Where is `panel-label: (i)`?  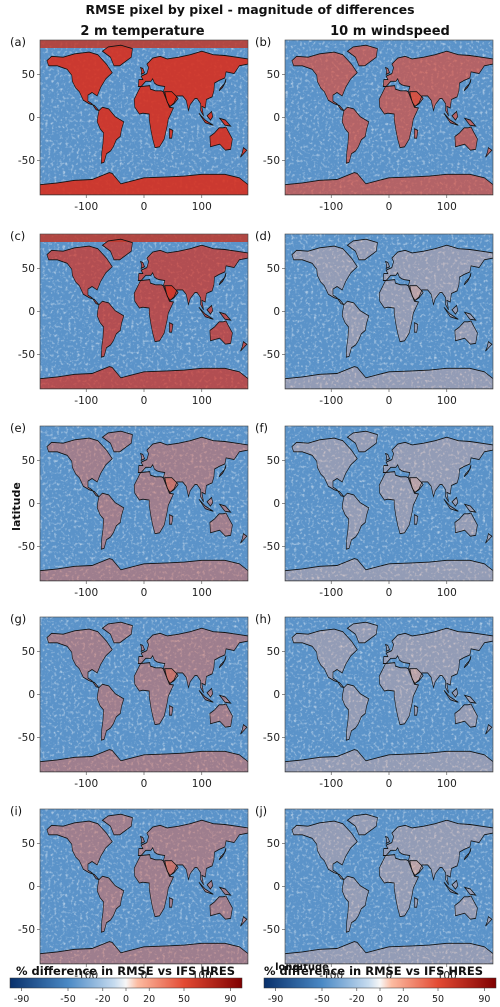 panel-label: (i) is located at coordinates (16, 811).